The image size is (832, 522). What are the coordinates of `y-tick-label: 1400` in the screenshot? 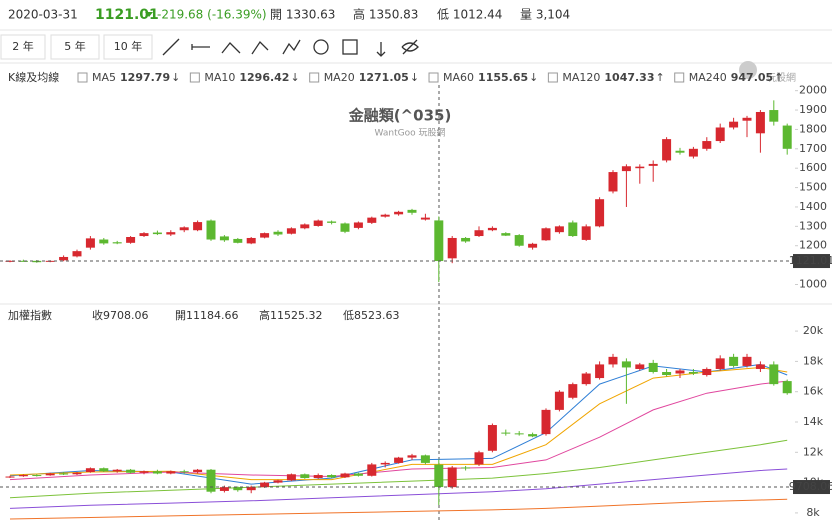 It's located at (813, 206).